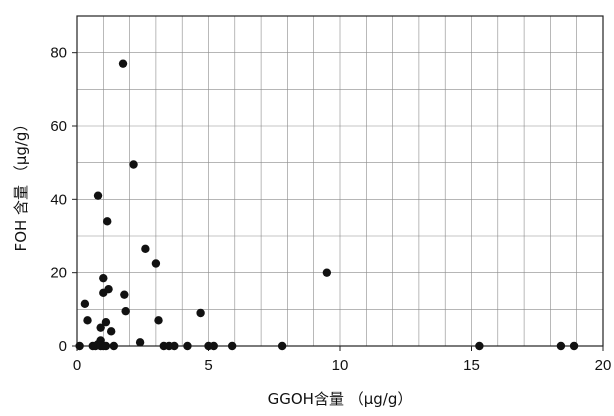 Image resolution: width=614 pixels, height=416 pixels. What do you see at coordinates (58, 53) in the screenshot?
I see `y-tick-label: 80` at bounding box center [58, 53].